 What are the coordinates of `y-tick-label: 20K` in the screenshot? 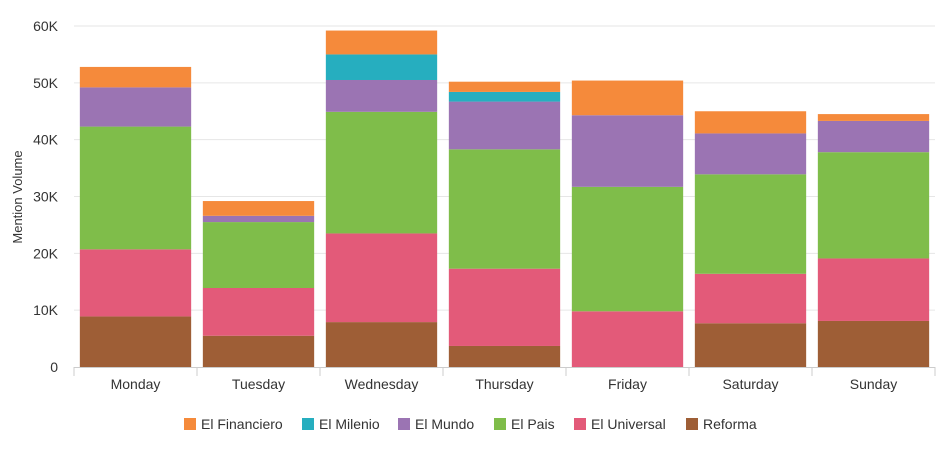 It's located at (46, 253).